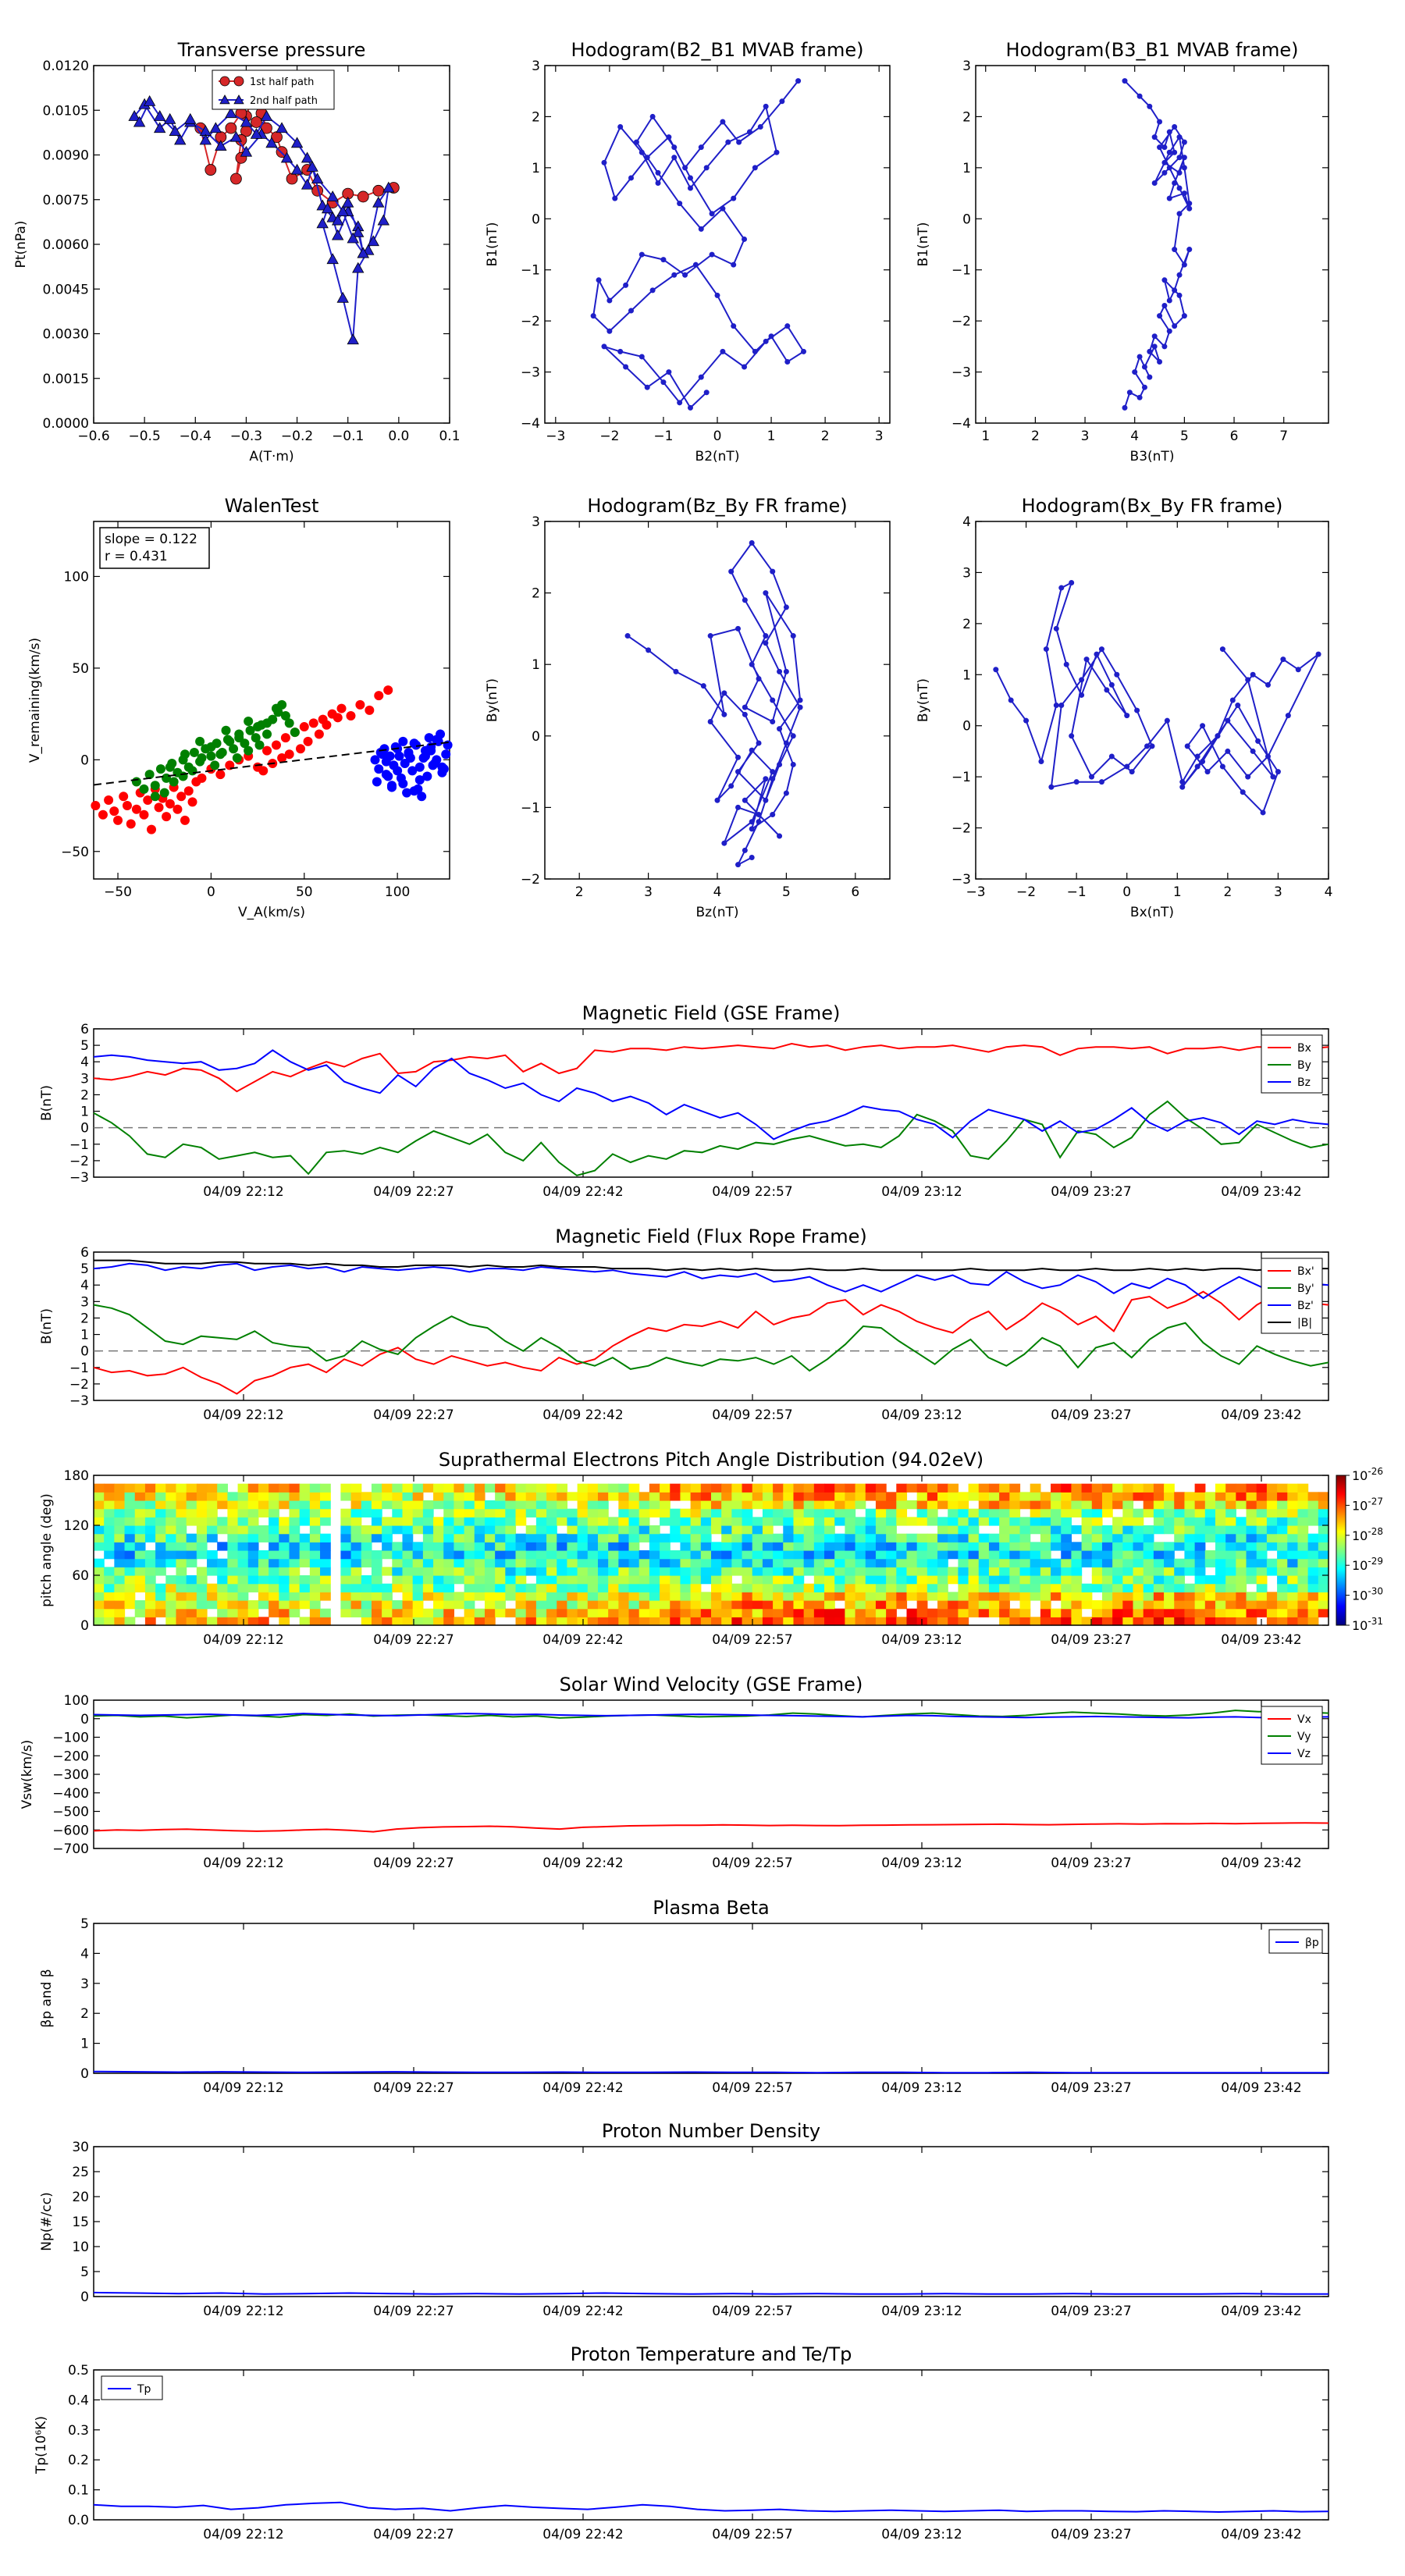 The image size is (1405, 2576). Describe the element at coordinates (1367, 1624) in the screenshot. I see `colorbar-tick-label: 10-31` at that location.